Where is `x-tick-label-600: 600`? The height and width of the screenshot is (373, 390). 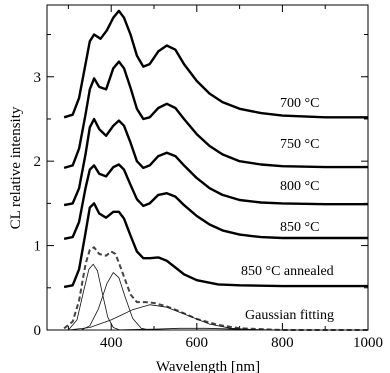 x-tick-label-600: 600 is located at coordinates (197, 343).